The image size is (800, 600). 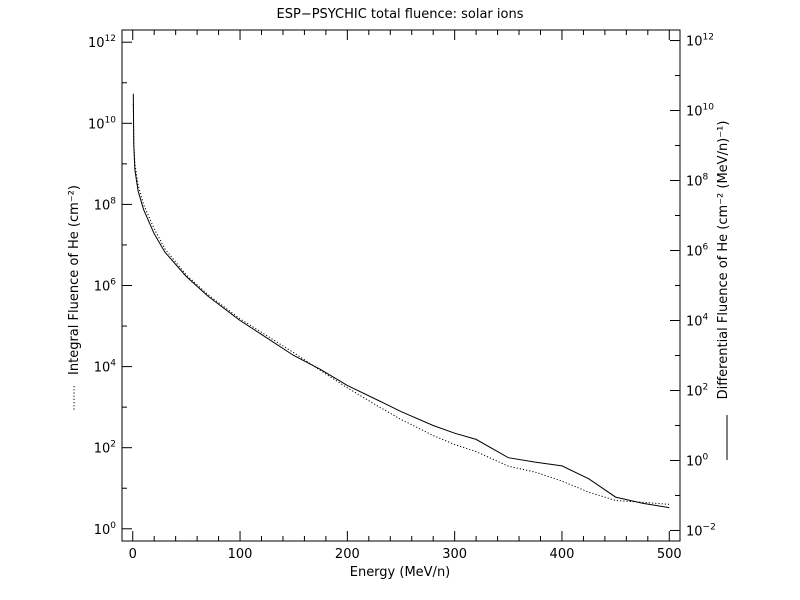 I want to click on y-right-tick-exponent: −2, so click(x=709, y=527).